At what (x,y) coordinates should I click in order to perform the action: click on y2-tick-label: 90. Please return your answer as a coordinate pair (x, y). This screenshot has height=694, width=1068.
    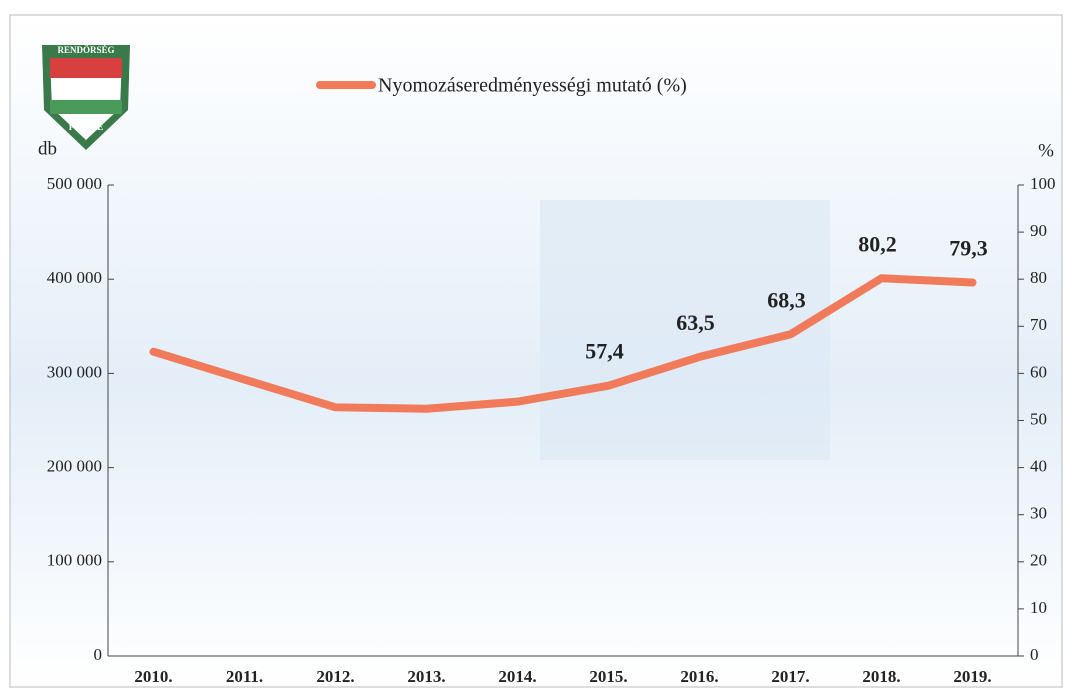
    Looking at the image, I should click on (1038, 230).